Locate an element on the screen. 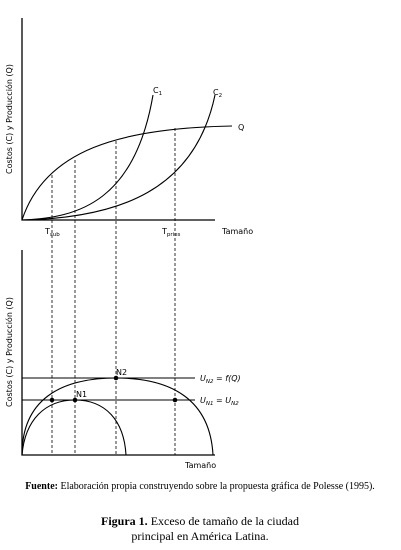  caption: Figura 1. Exceso de tamaño de la ciudad is located at coordinates (200, 521).